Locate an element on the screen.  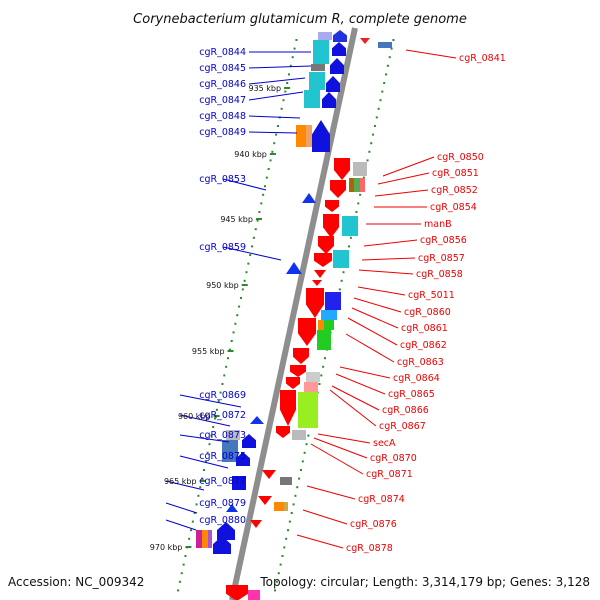
gene-label-cgr_0848: cgR_0848 is located at coordinates (222, 116).